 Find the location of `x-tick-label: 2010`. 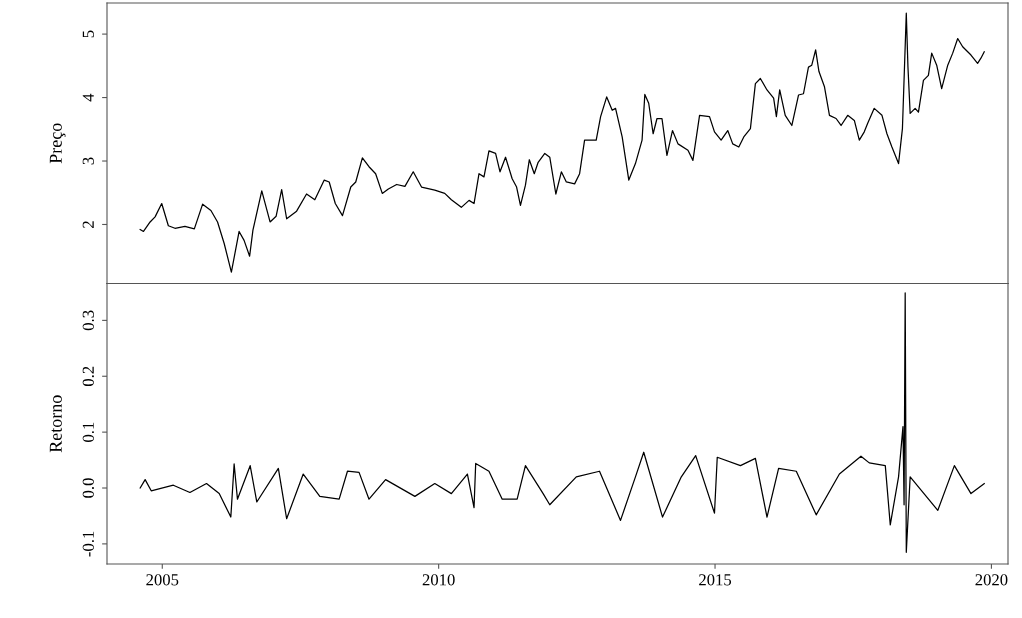

x-tick-label: 2010 is located at coordinates (438, 580).